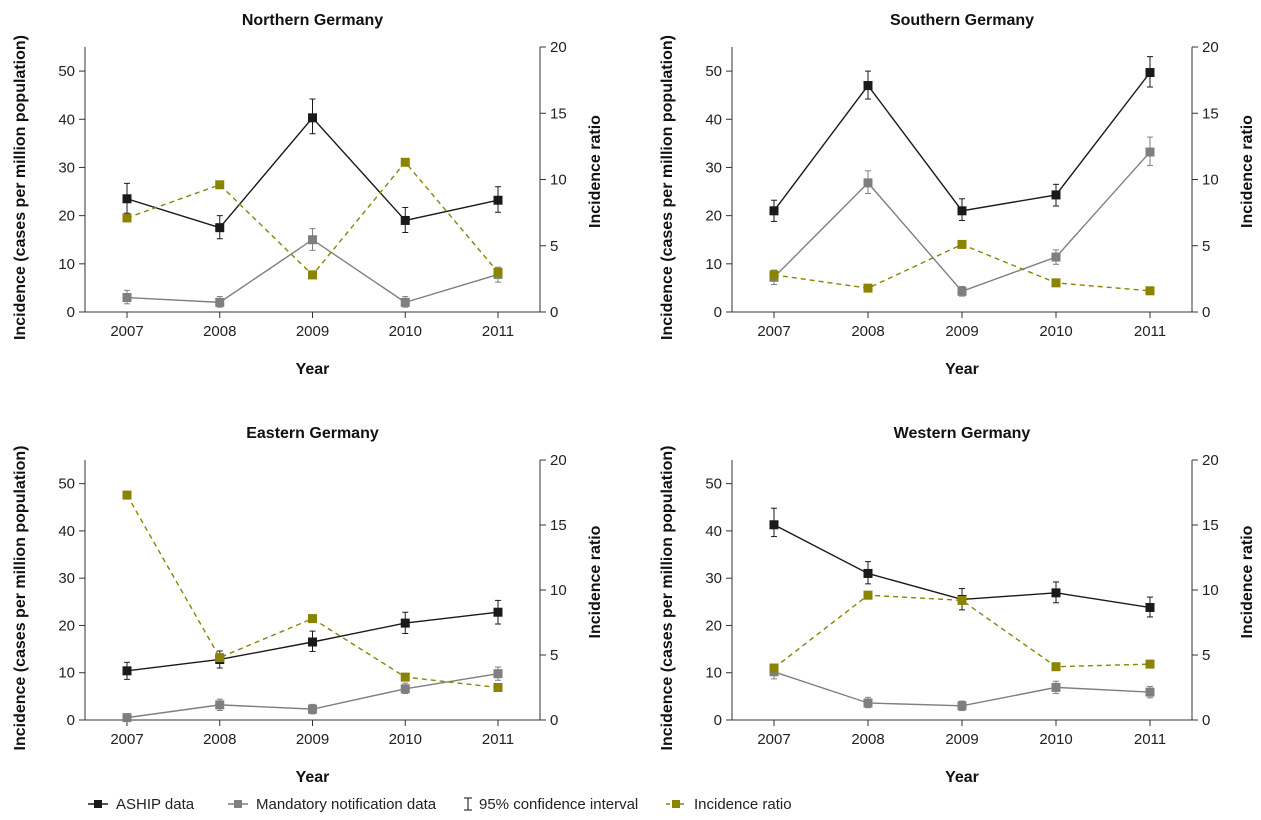  I want to click on legend-label: ASHIP data, so click(155, 804).